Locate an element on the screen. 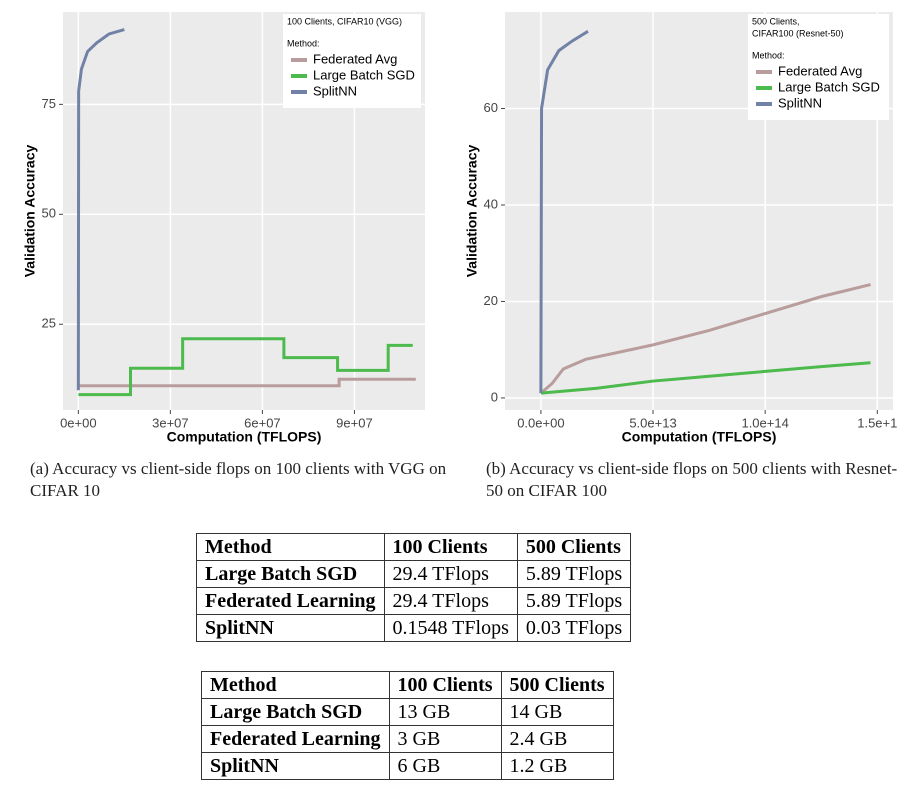 The width and height of the screenshot is (915, 794). row: Large Batch SGD 13 GB 14 GB is located at coordinates (407, 712).